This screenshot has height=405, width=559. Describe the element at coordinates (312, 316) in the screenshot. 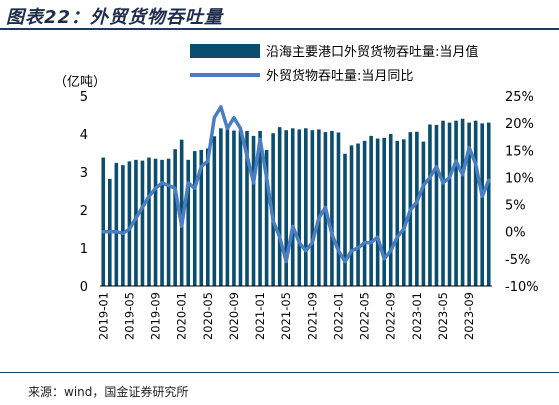

I see `x-tick-label: 2021-09` at that location.